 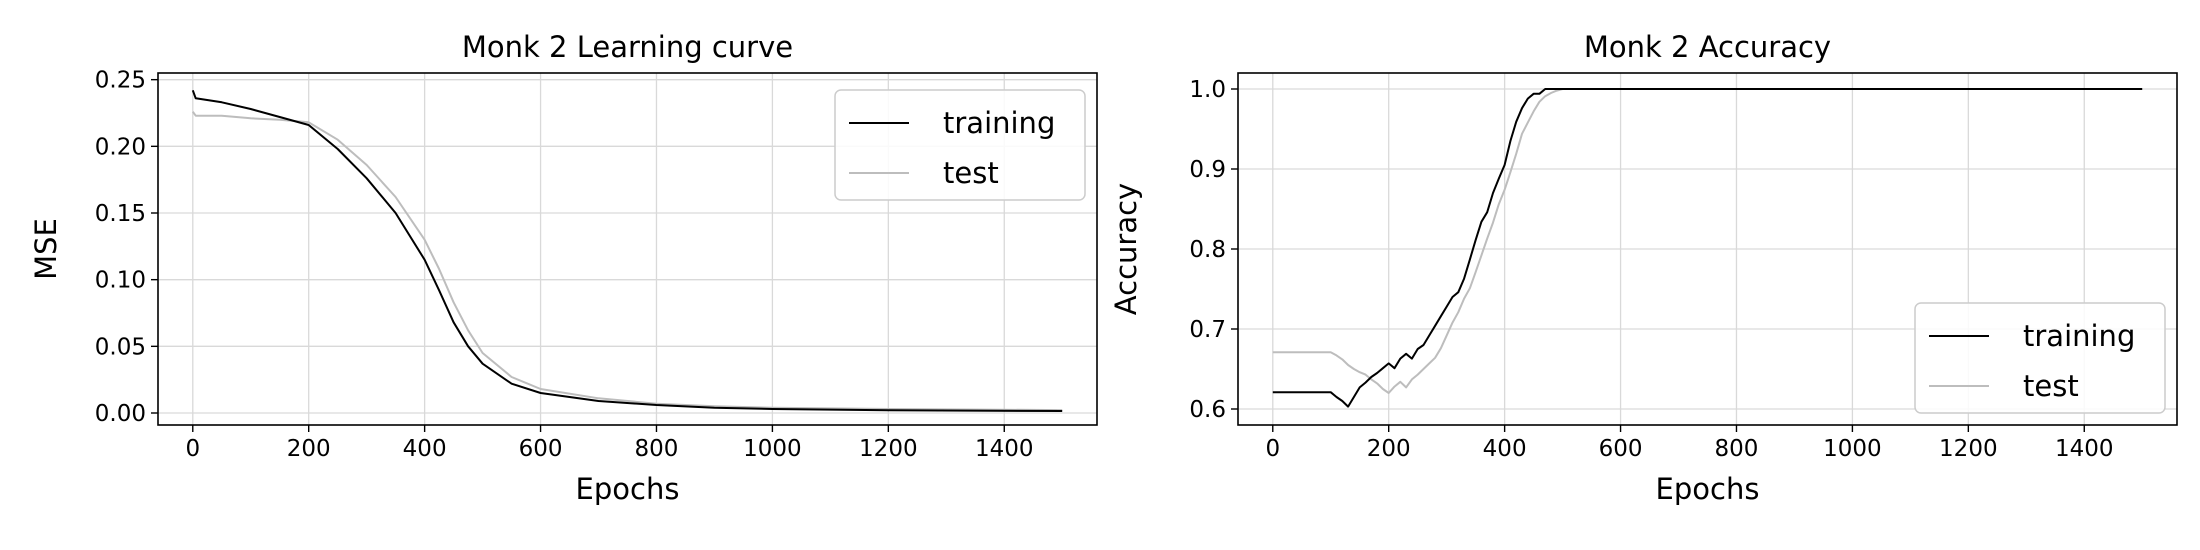 What do you see at coordinates (1207, 330) in the screenshot?
I see `y-tick-label: 0.7` at bounding box center [1207, 330].